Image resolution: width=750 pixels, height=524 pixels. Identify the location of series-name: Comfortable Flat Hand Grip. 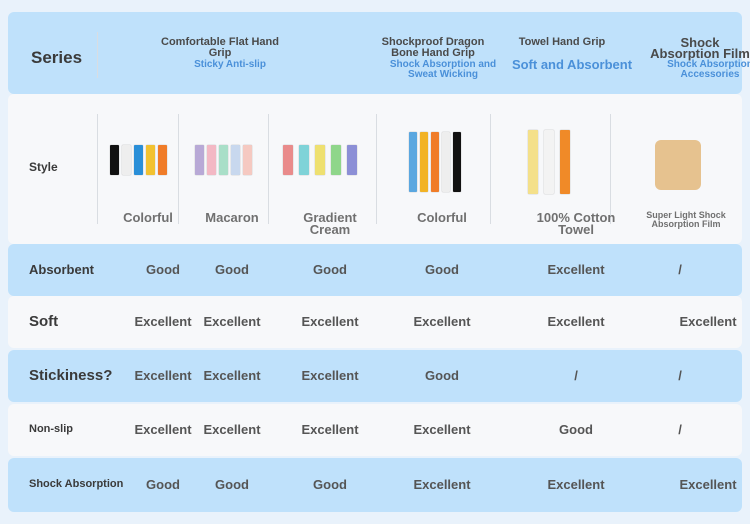
(220, 47).